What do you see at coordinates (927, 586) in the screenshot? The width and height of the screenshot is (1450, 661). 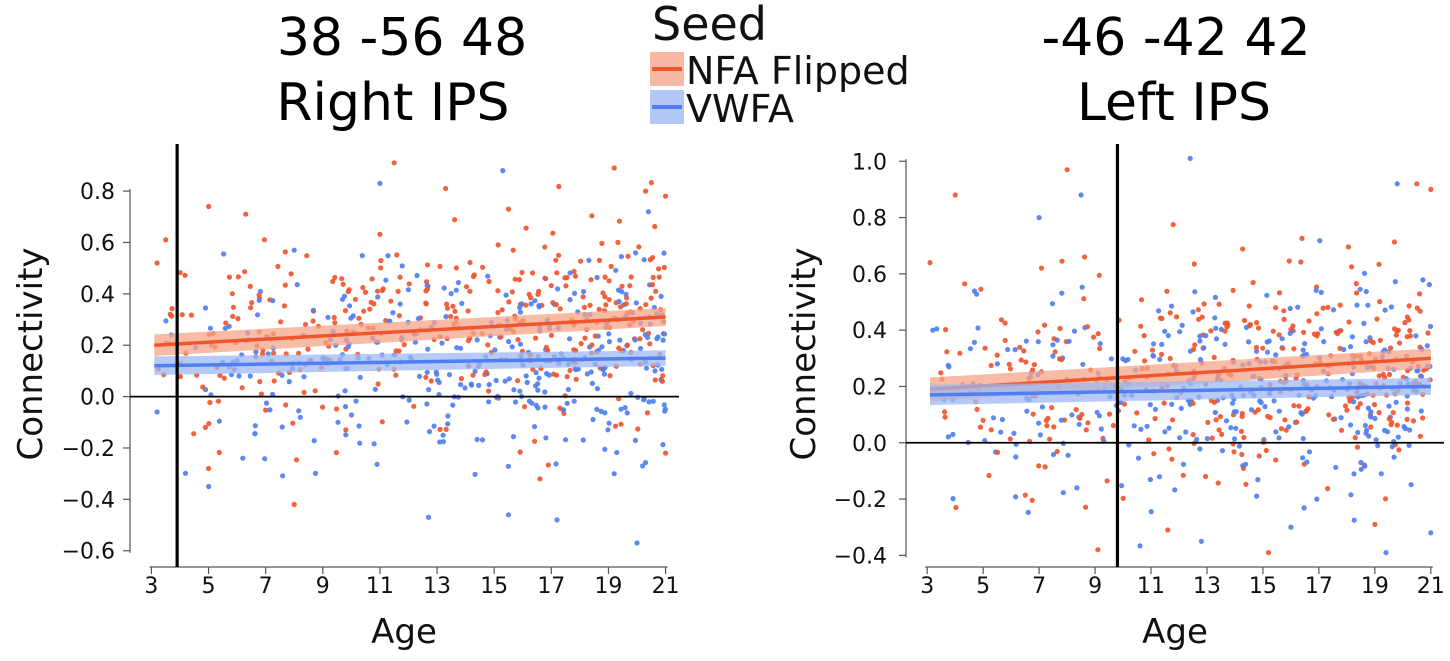 I see `x-tick-label: 3` at bounding box center [927, 586].